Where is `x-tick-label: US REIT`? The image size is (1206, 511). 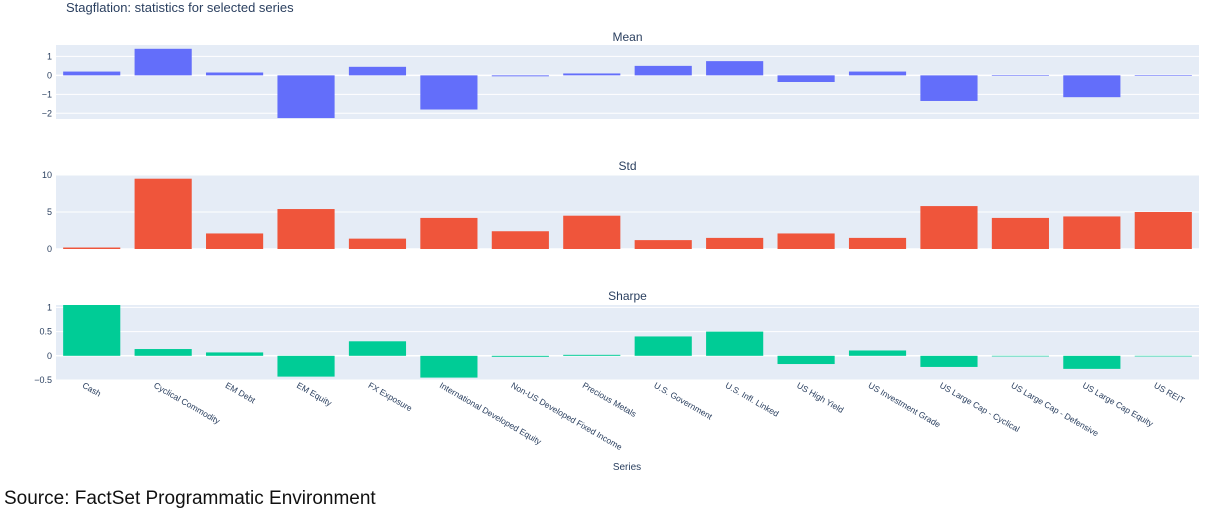
x-tick-label: US REIT is located at coordinates (1169, 392).